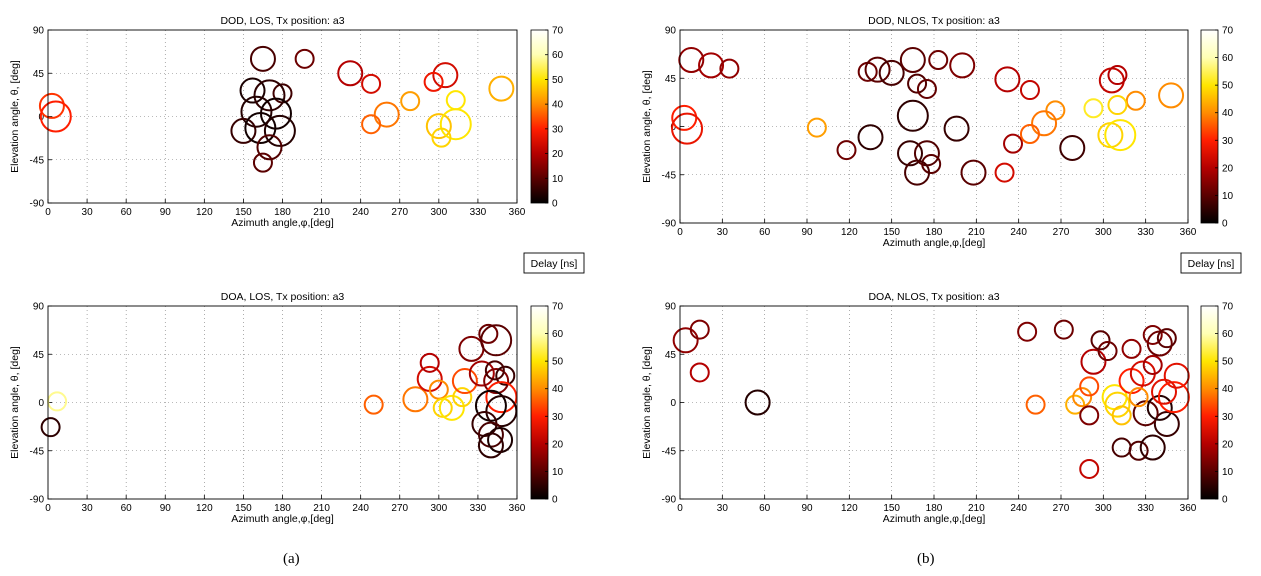 The height and width of the screenshot is (576, 1261). Describe the element at coordinates (554, 263) in the screenshot. I see `delay-label-box` at that location.